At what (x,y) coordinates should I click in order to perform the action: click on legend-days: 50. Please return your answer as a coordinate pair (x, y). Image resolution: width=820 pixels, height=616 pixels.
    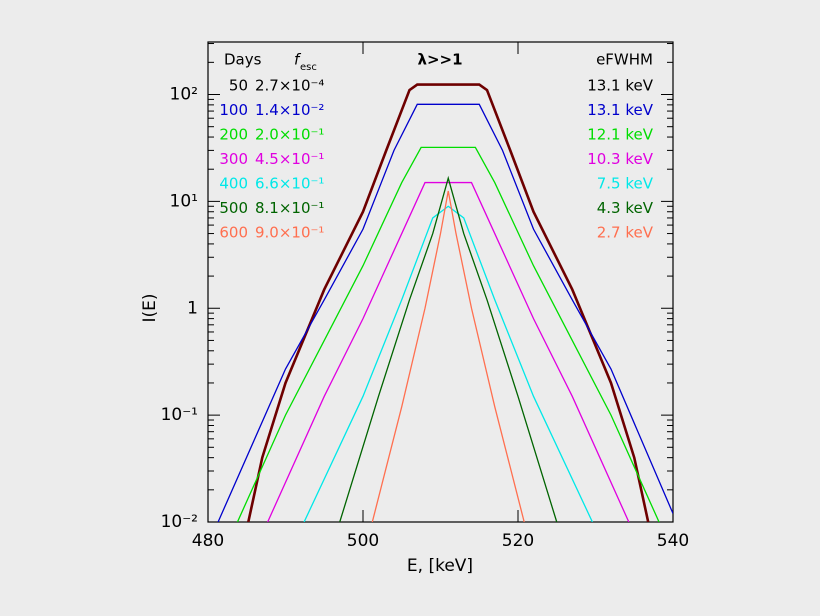
    Looking at the image, I should click on (238, 86).